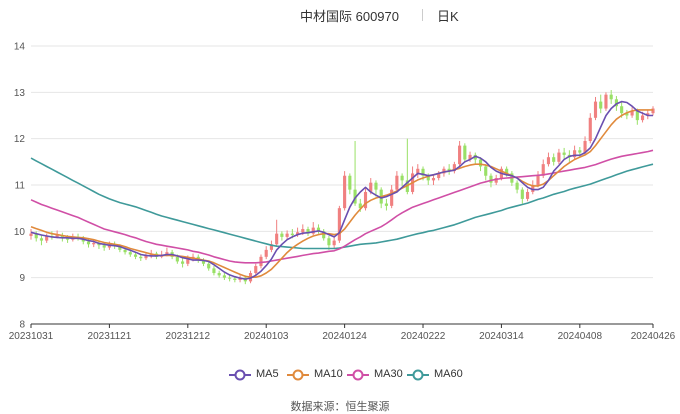 This screenshot has width=680, height=414. What do you see at coordinates (267, 374) in the screenshot?
I see `legend-label: MA5` at bounding box center [267, 374].